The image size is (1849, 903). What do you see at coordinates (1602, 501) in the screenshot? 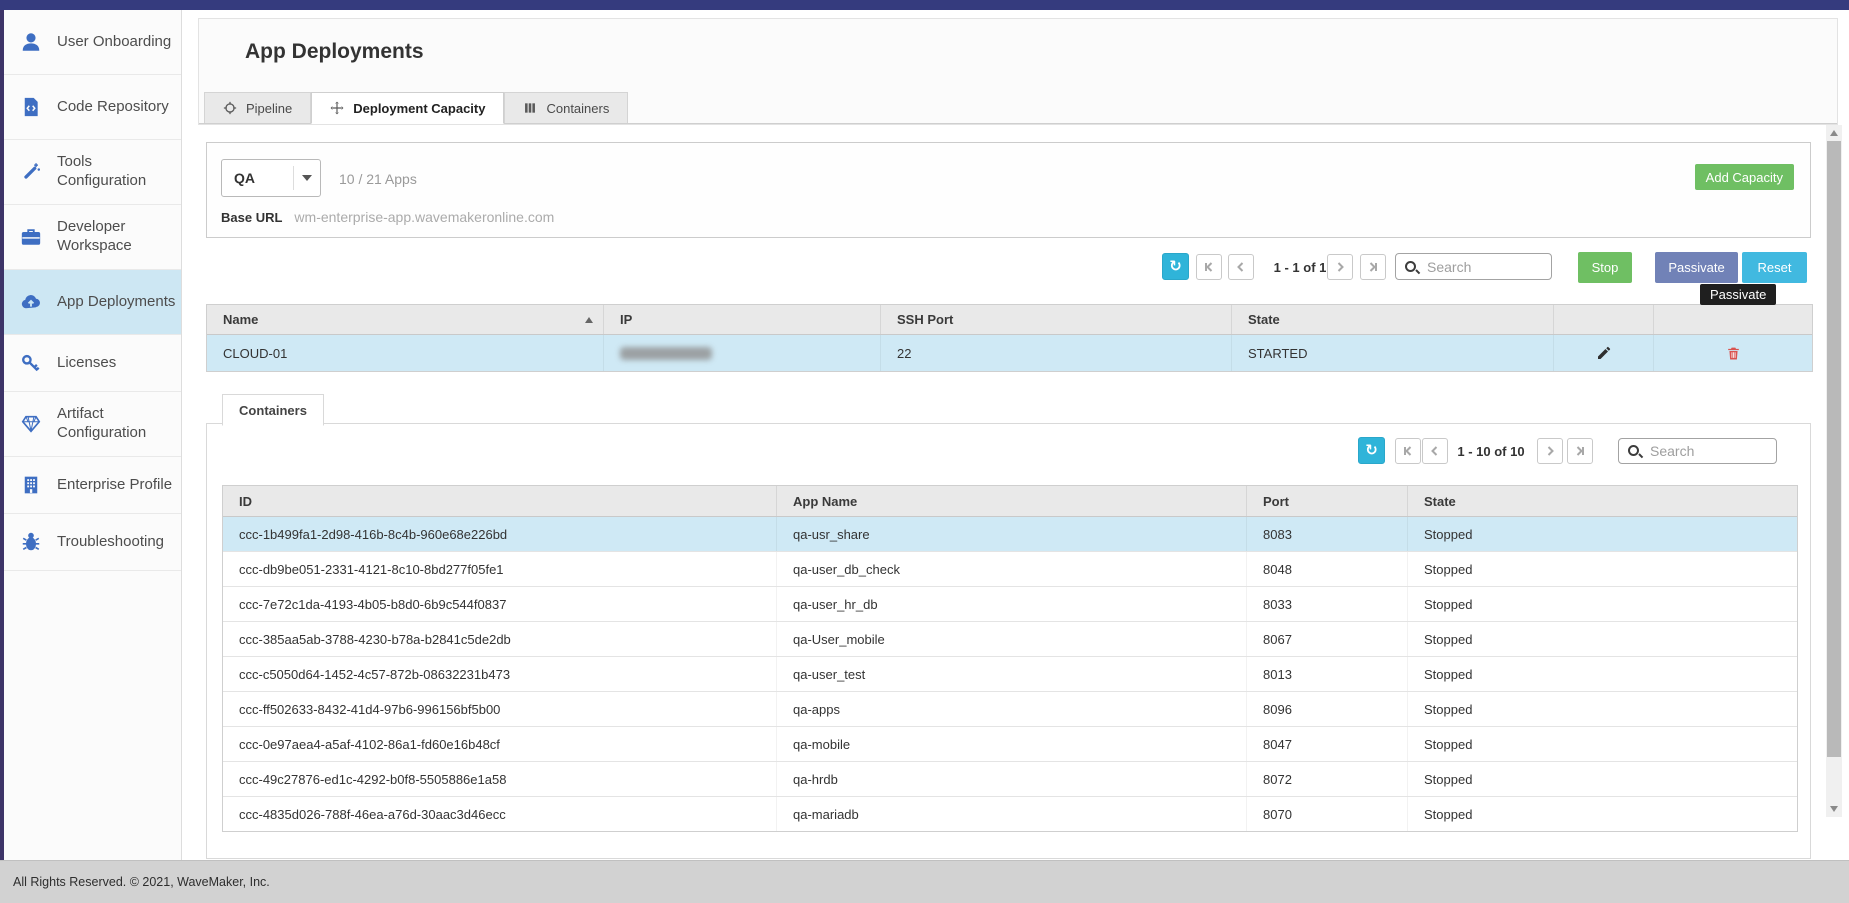
I see `containers-col-state: State` at bounding box center [1602, 501].